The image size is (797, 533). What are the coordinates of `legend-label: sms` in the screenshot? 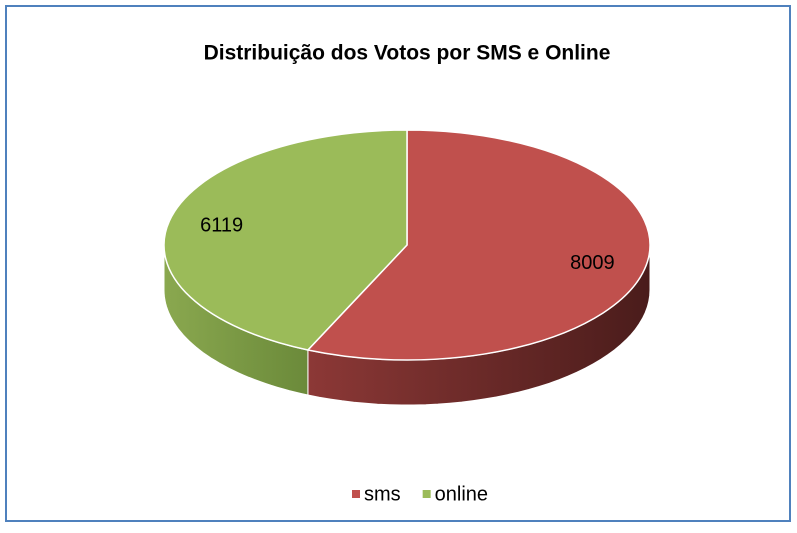 It's located at (382, 494).